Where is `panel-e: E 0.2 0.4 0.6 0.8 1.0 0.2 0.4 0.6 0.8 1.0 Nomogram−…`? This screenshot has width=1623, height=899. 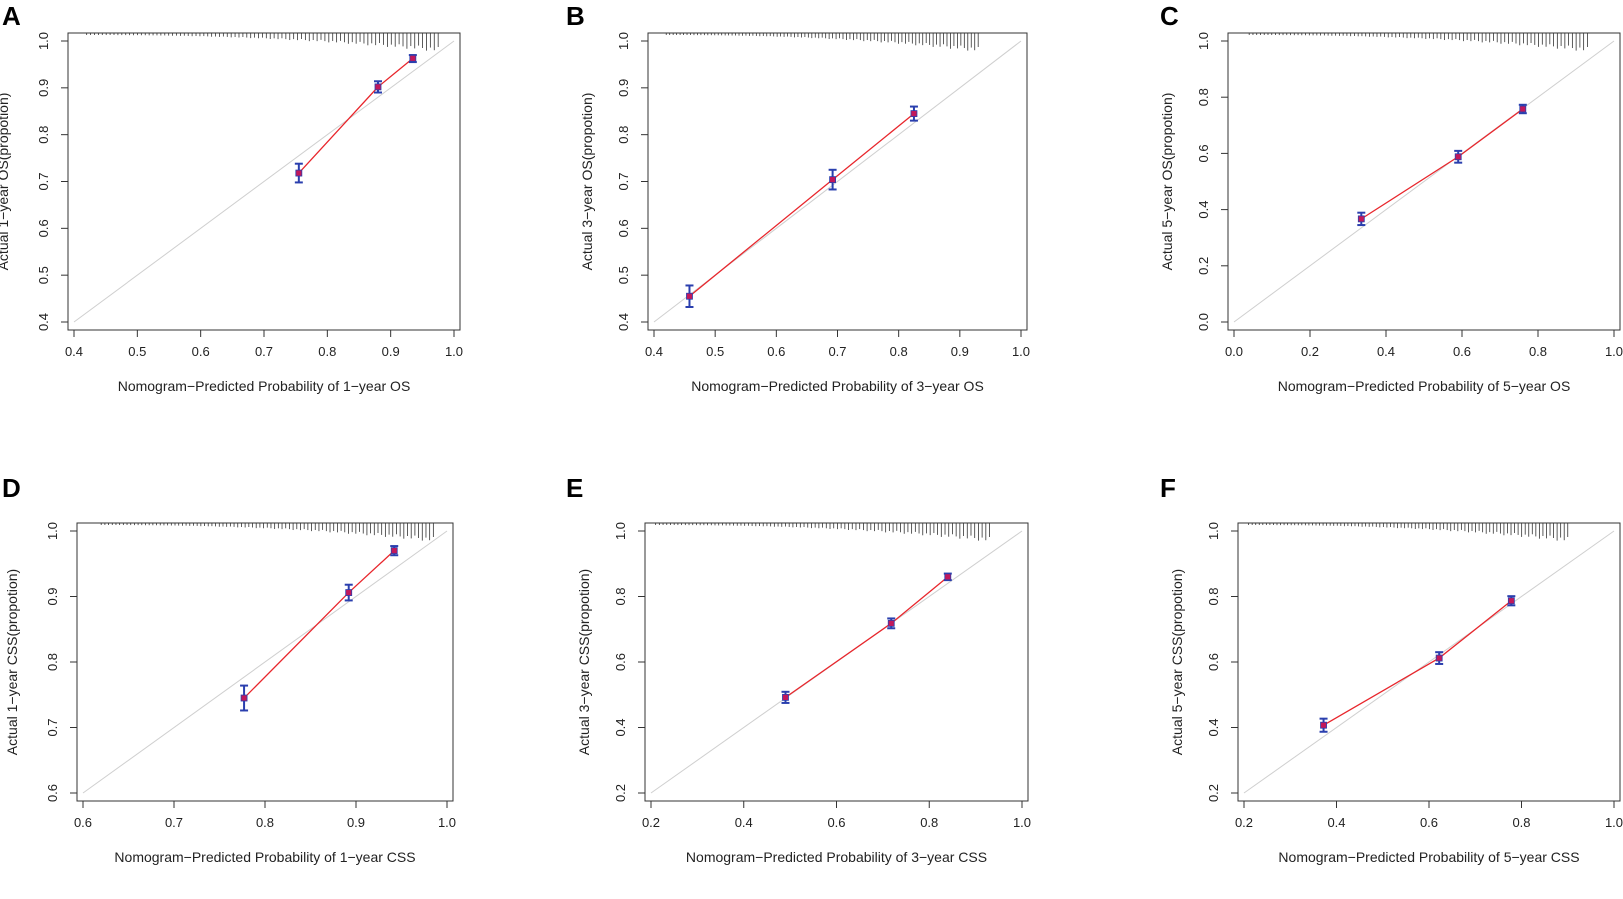
panel-e: E 0.2 0.4 0.6 0.8 1.0 0.2 0.4 0.6 0.8 1.0 Nomogram−… is located at coordinates (798, 669).